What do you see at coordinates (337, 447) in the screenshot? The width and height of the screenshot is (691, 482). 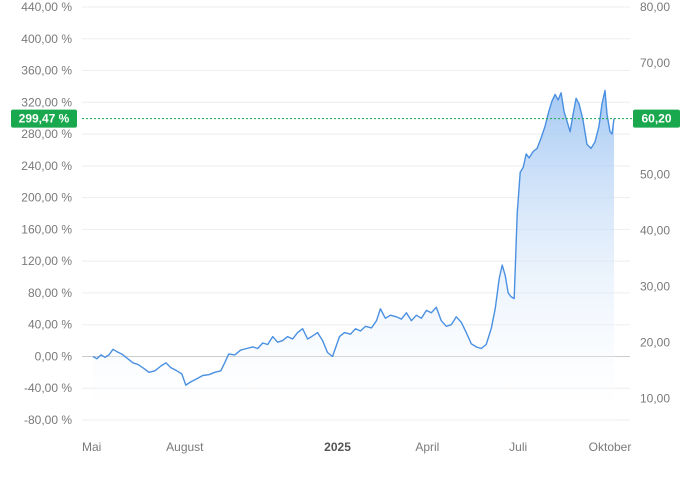 I see `x-tick-label: 2025` at bounding box center [337, 447].